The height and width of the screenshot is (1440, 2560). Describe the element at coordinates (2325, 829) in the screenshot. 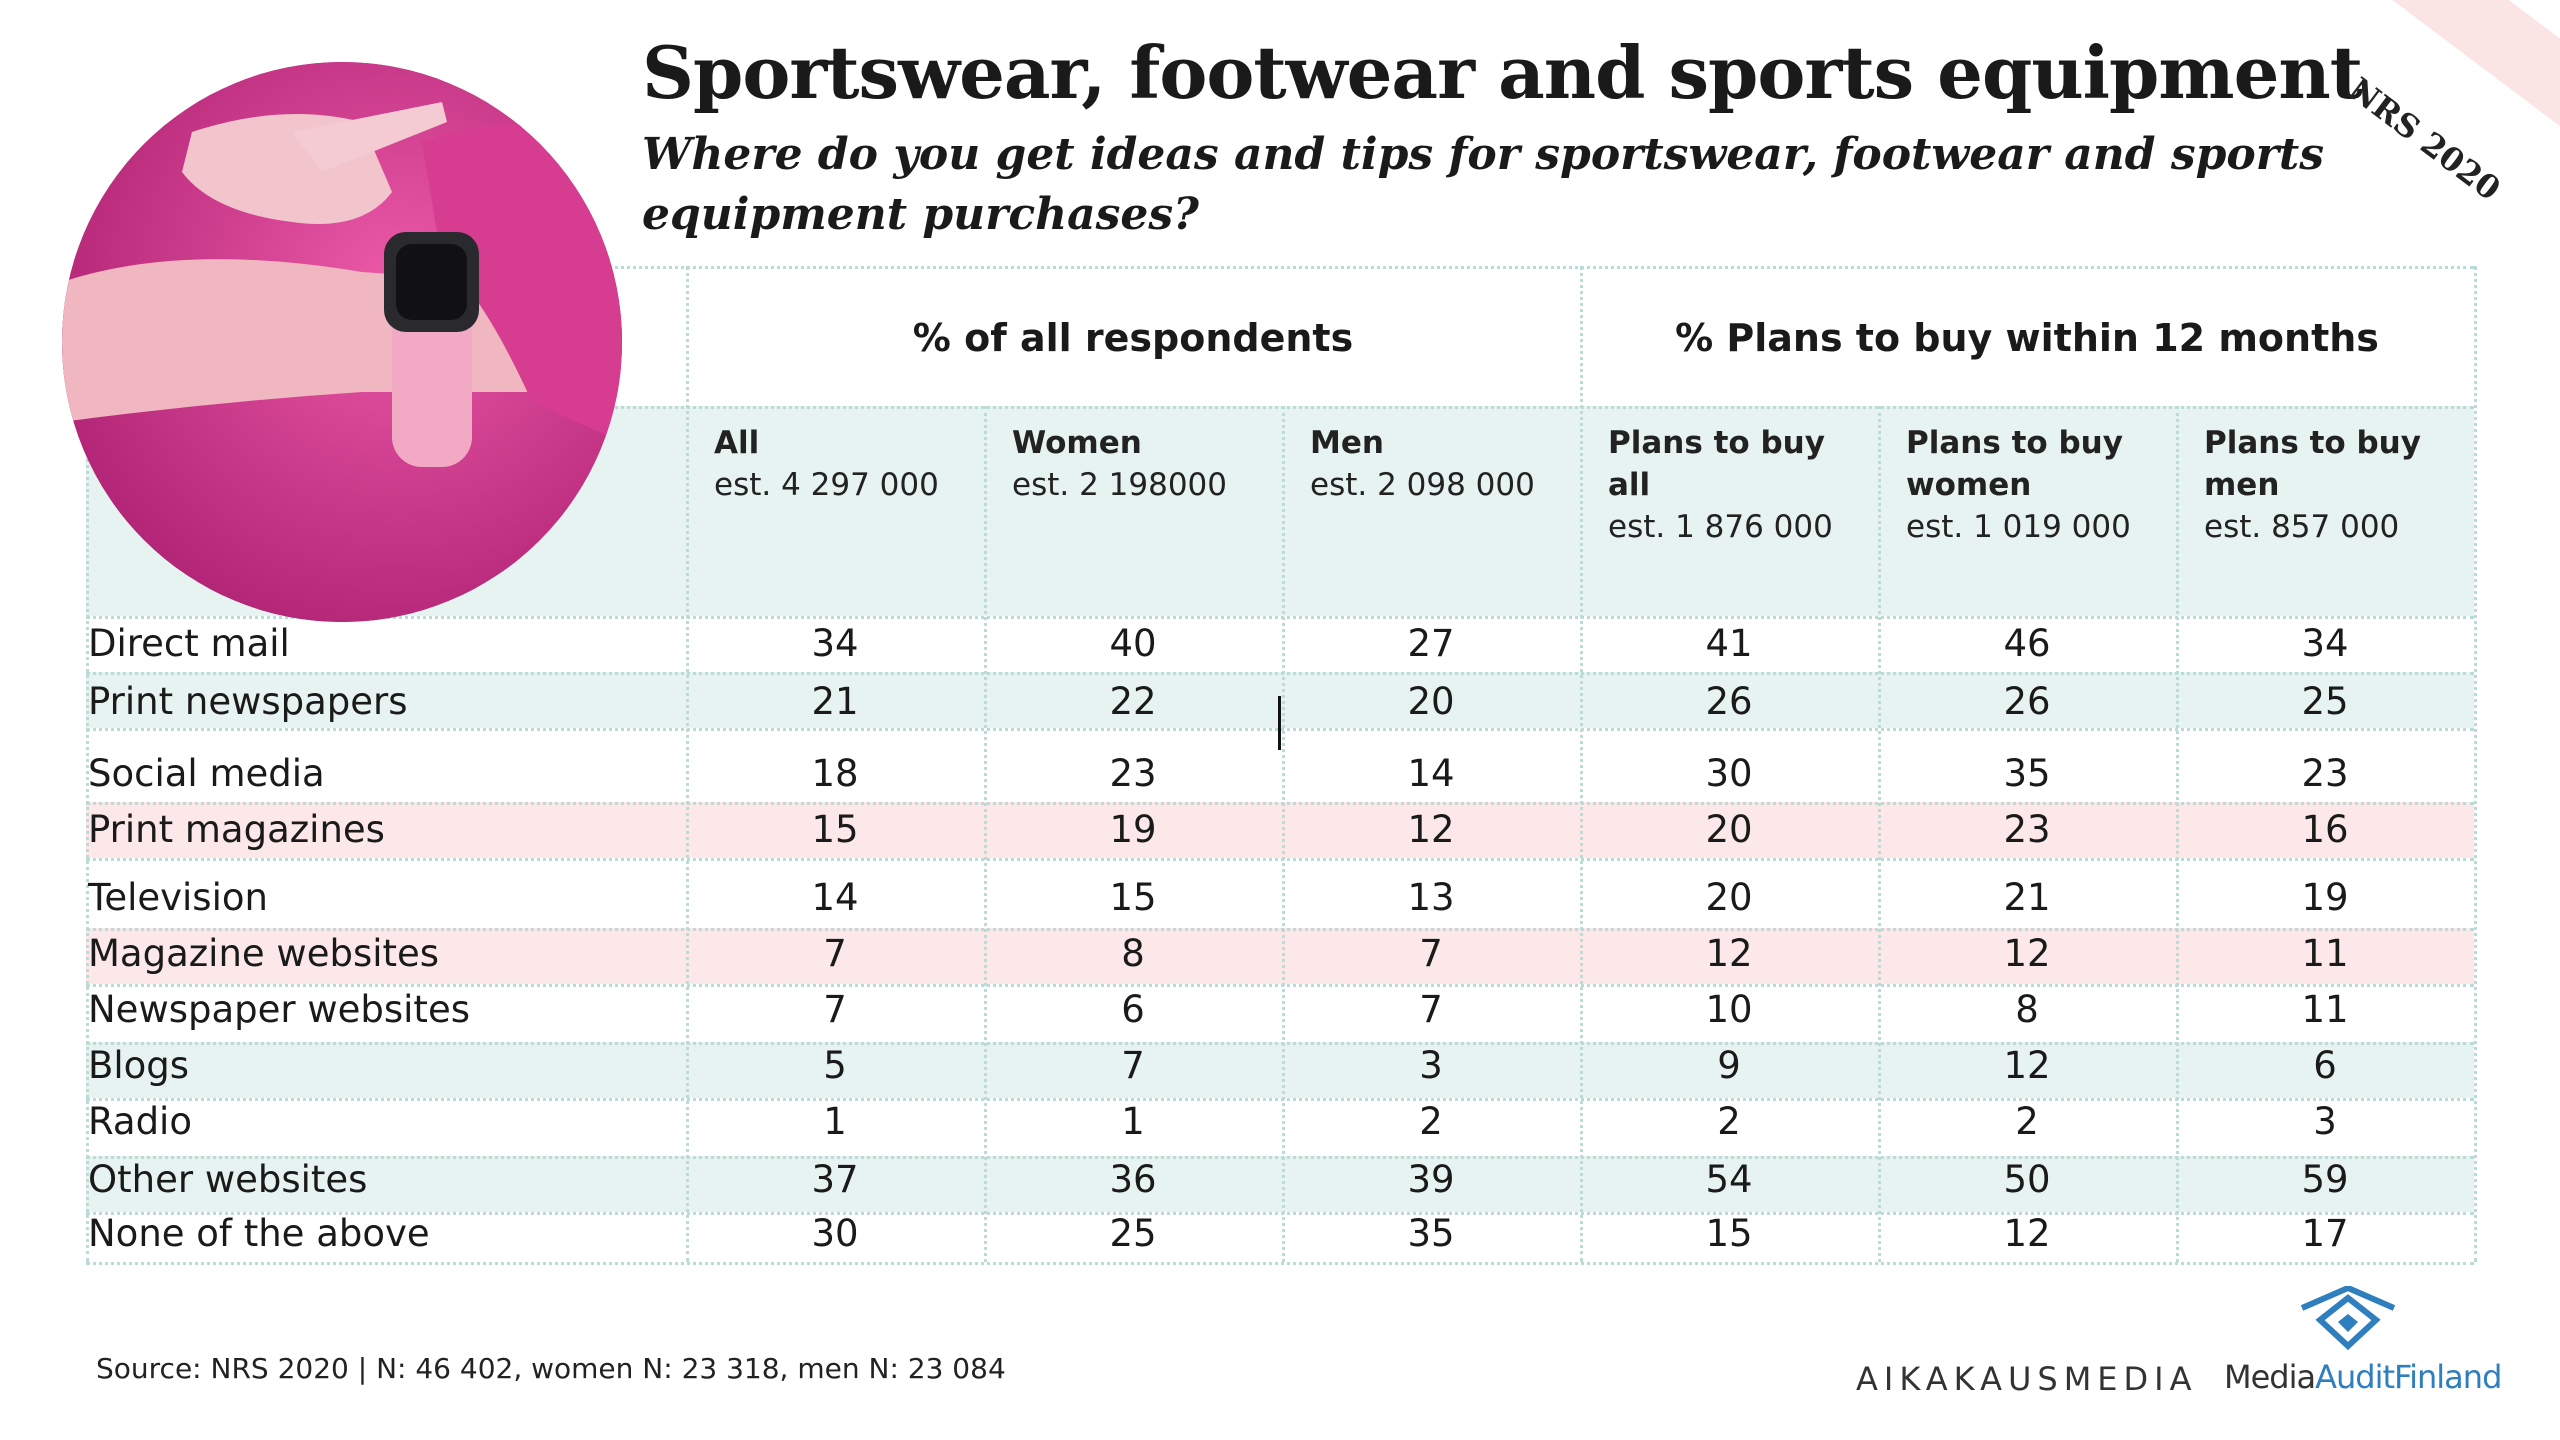

I see `table-cell: 16` at that location.